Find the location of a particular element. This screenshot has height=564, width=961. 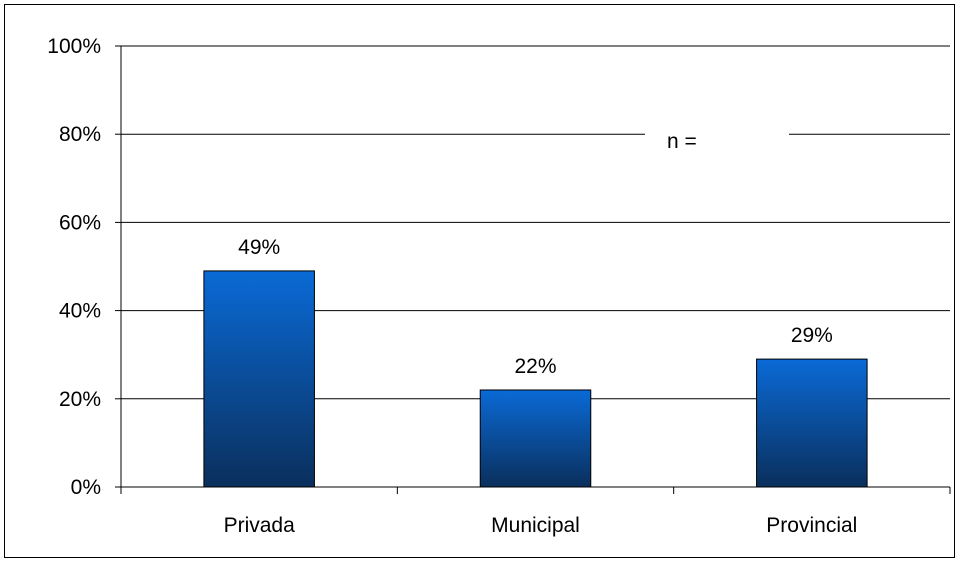

y-tick-label: 20% is located at coordinates (80, 399).